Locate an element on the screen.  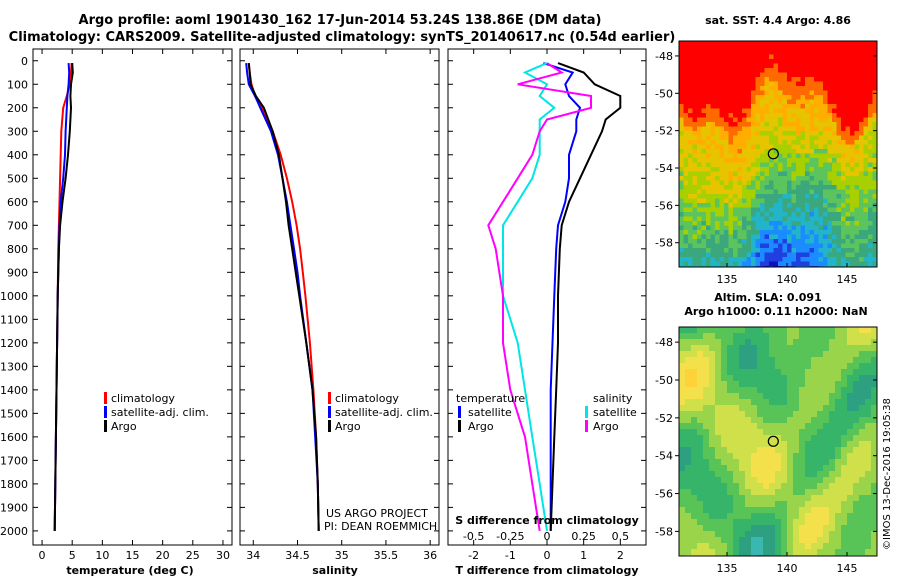
credit-pi: PI: DEAN ROEMMICH is located at coordinates (380, 526).